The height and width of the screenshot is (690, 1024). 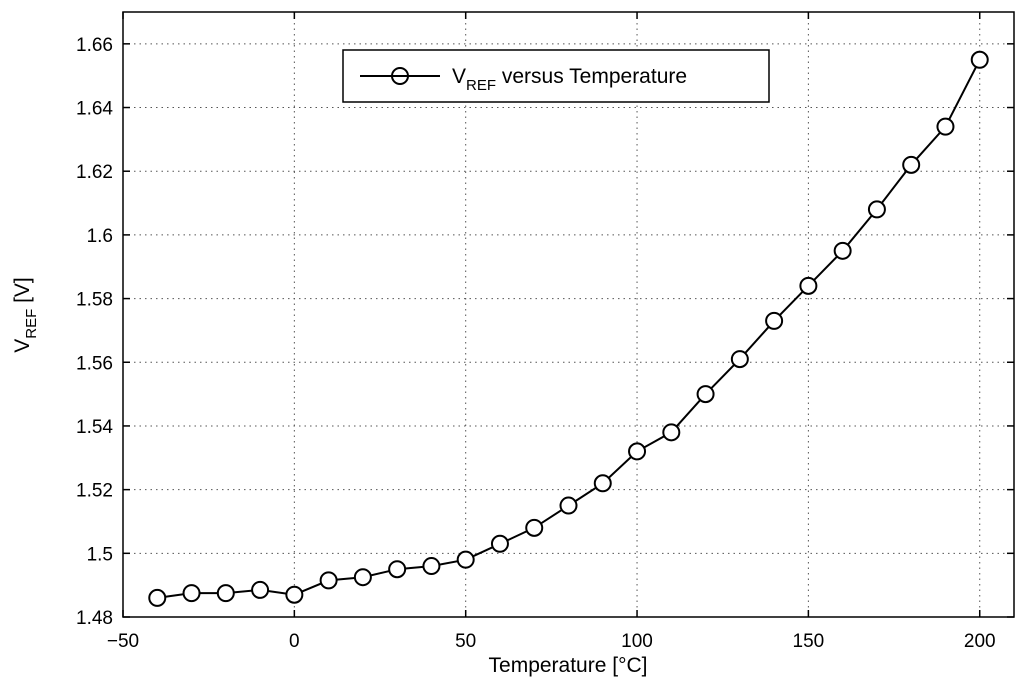 What do you see at coordinates (465, 641) in the screenshot?
I see `x-tick-label: 50` at bounding box center [465, 641].